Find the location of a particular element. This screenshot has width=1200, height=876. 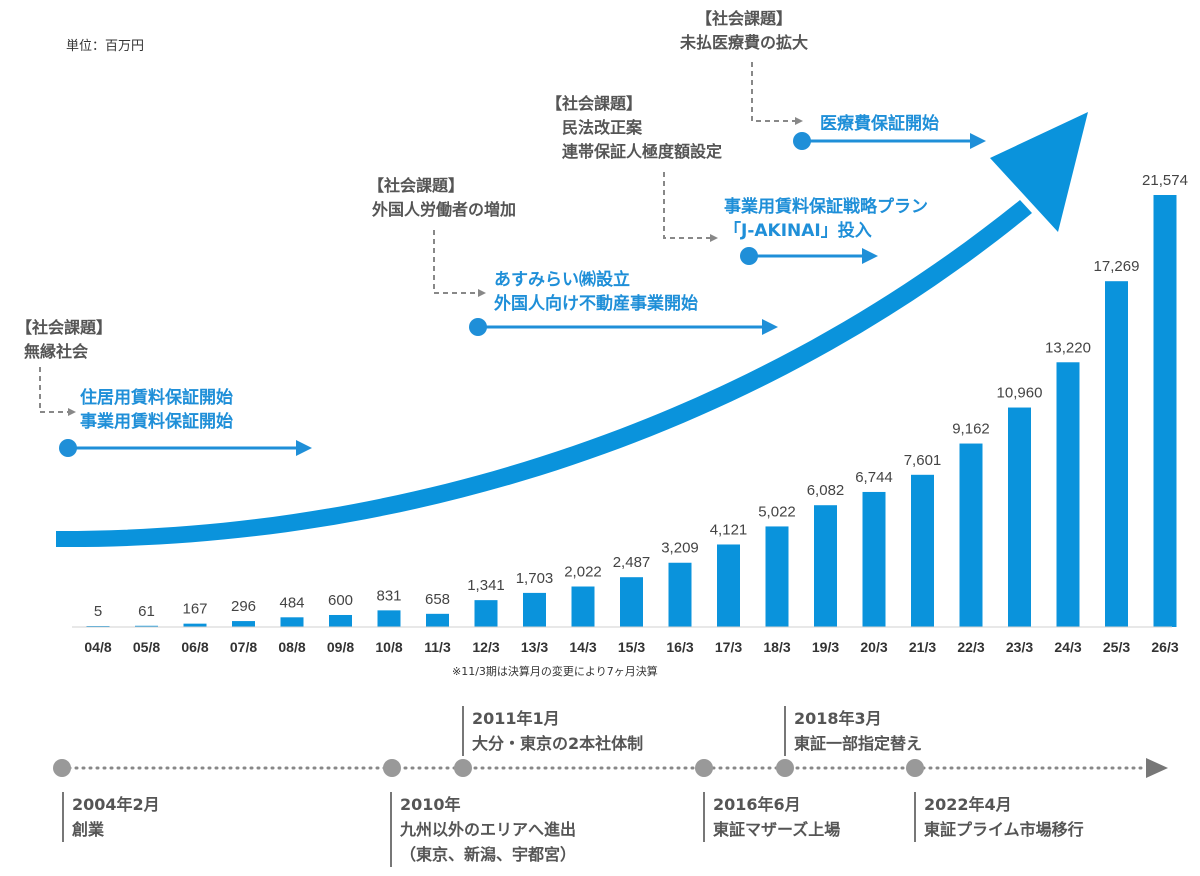

bar-value-label: 6,082 is located at coordinates (826, 490).